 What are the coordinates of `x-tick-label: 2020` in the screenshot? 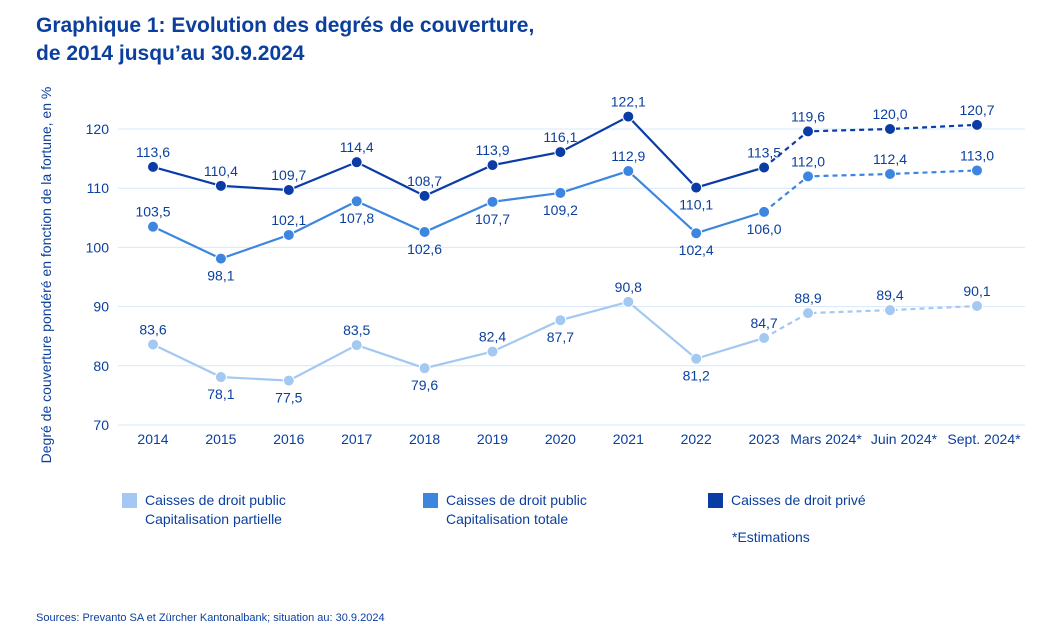 It's located at (560, 439).